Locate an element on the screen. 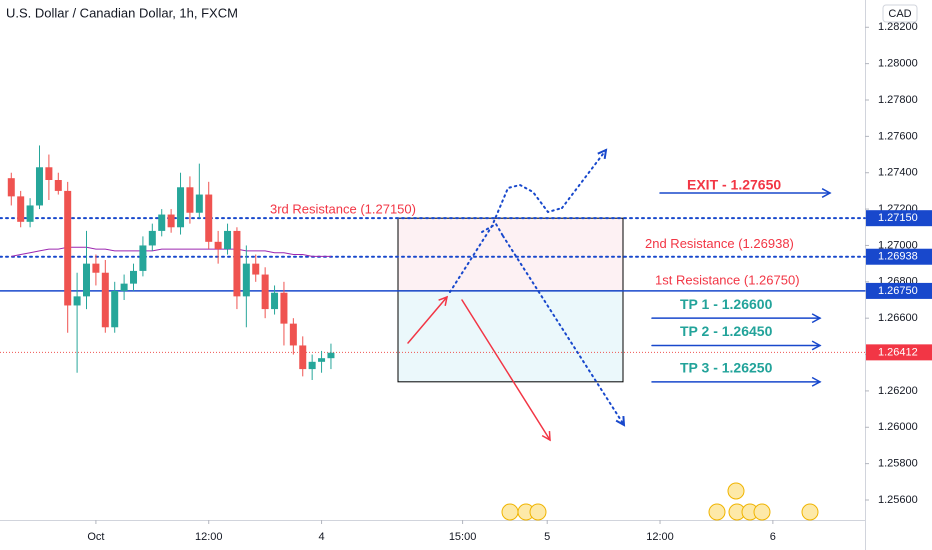  x-tick-label: 6 is located at coordinates (773, 537).